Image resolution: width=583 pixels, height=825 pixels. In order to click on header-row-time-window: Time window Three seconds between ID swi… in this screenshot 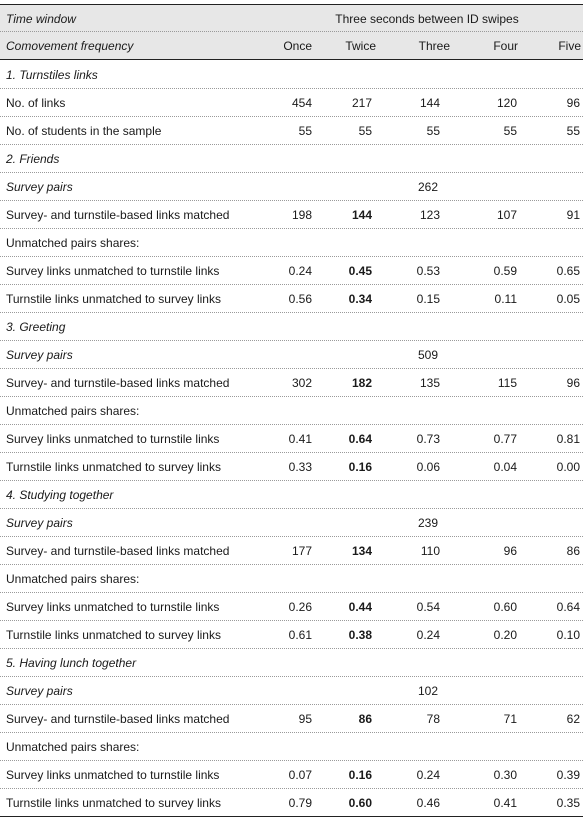, I will do `click(291, 18)`.